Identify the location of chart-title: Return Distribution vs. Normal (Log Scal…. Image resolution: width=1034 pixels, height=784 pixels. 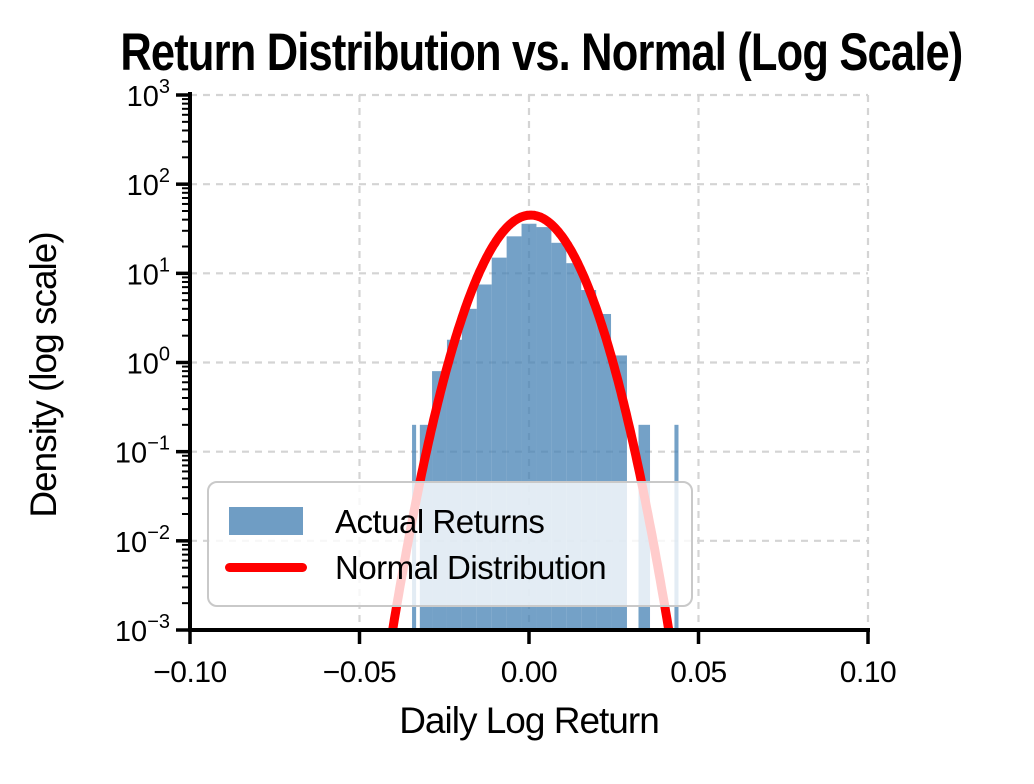
(541, 52).